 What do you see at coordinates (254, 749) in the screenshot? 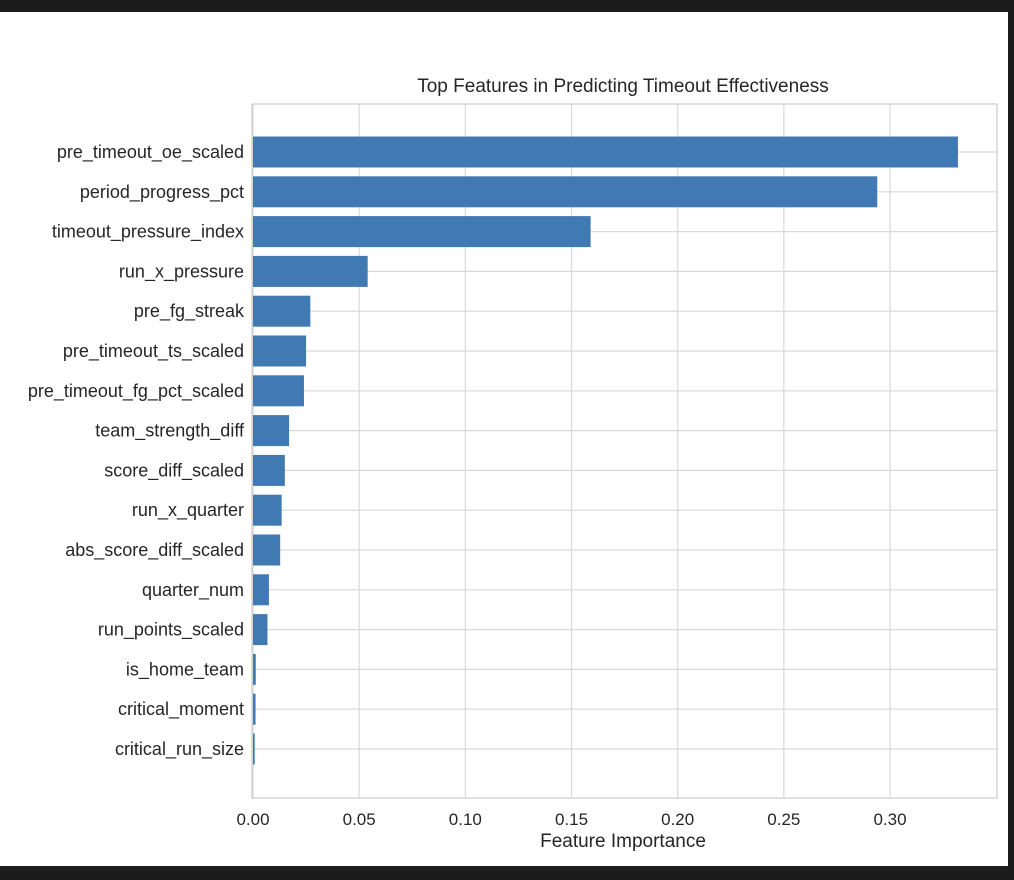
I see `bar-critical-run-size` at bounding box center [254, 749].